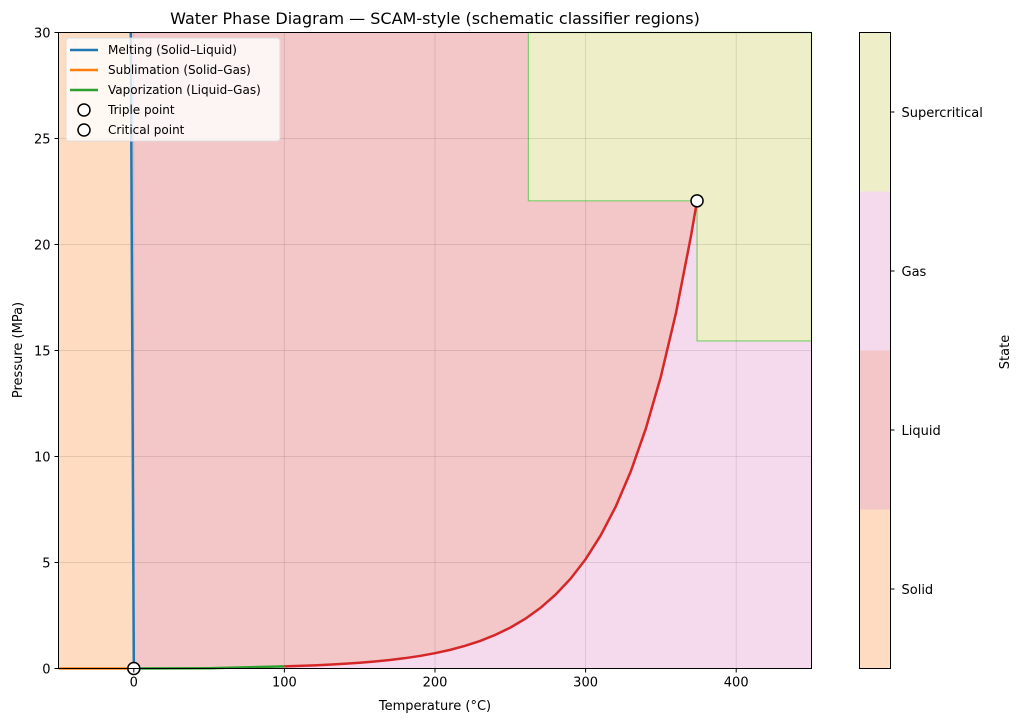 Image resolution: width=1023 pixels, height=727 pixels. I want to click on colorbar-label: State, so click(1005, 352).